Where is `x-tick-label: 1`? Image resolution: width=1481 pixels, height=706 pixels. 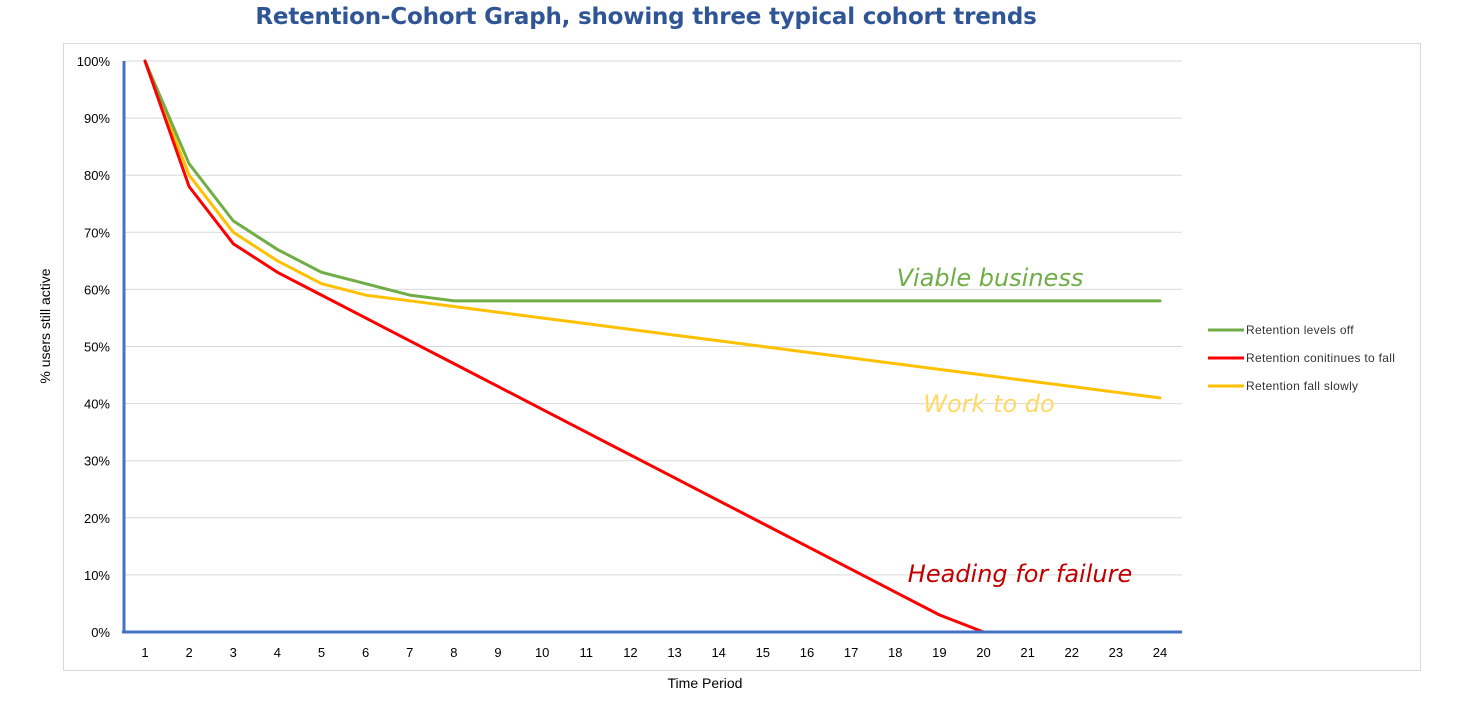 x-tick-label: 1 is located at coordinates (144, 652).